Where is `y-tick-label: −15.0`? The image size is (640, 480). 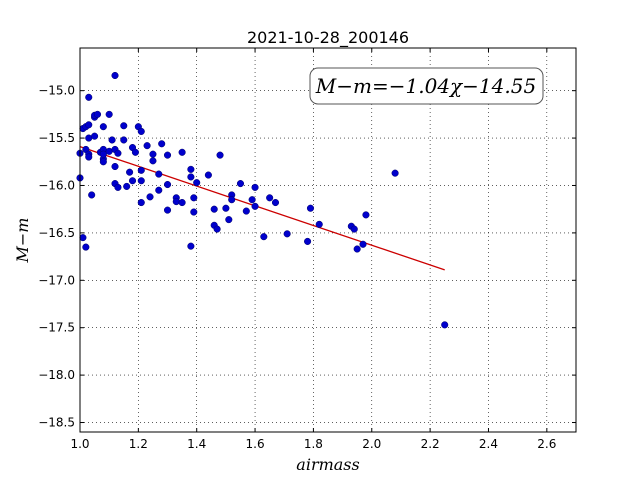
y-tick-label: −15.0 is located at coordinates (56, 91).